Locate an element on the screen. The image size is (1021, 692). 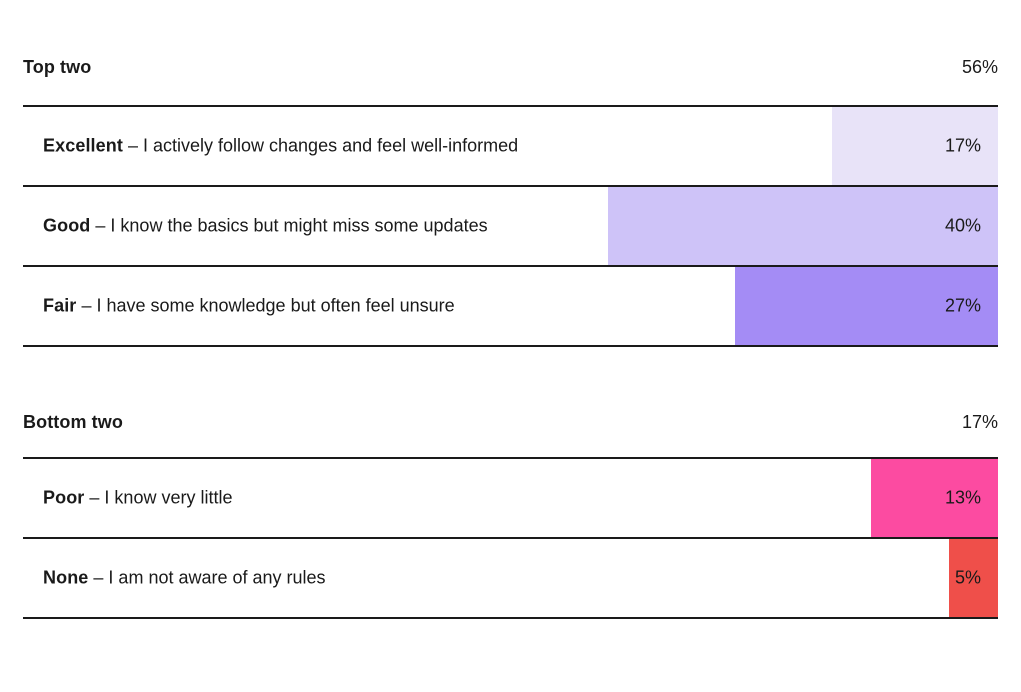
section-title: Top two is located at coordinates (57, 67).